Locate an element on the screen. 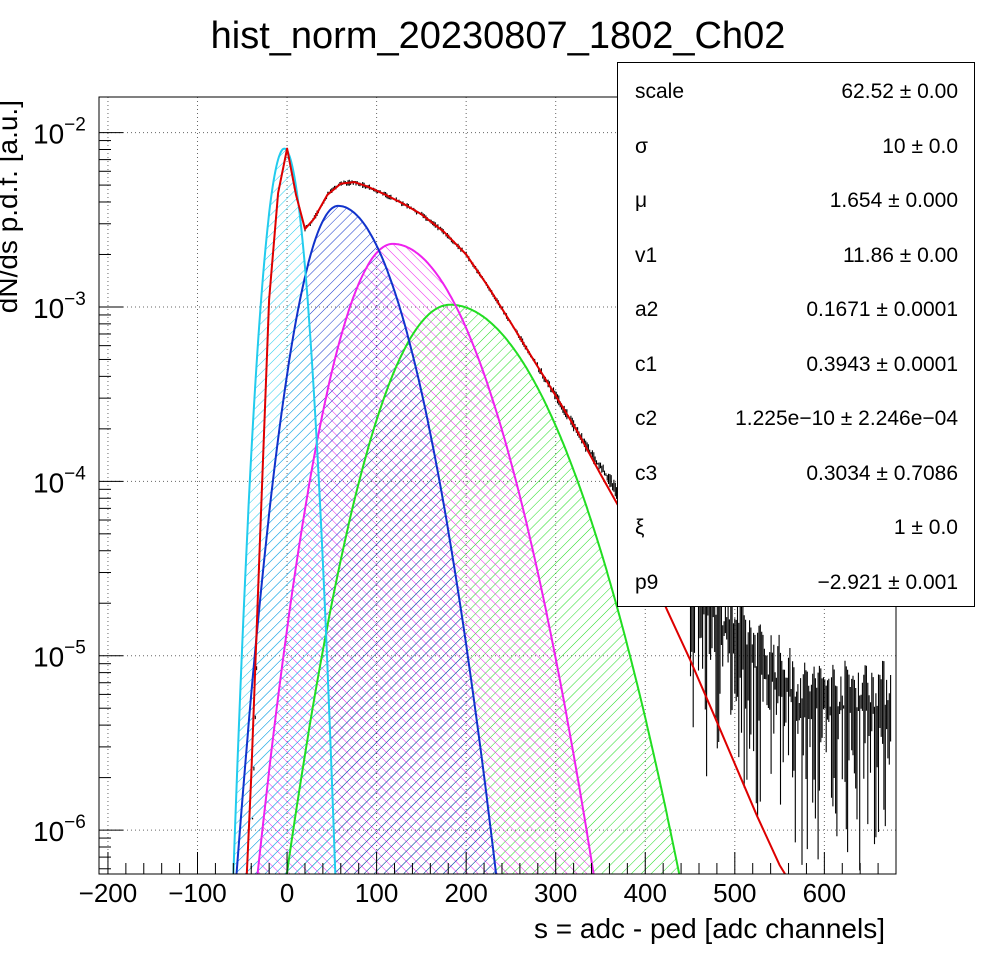  y-tick-label: 10⁻² is located at coordinates (59, 132).